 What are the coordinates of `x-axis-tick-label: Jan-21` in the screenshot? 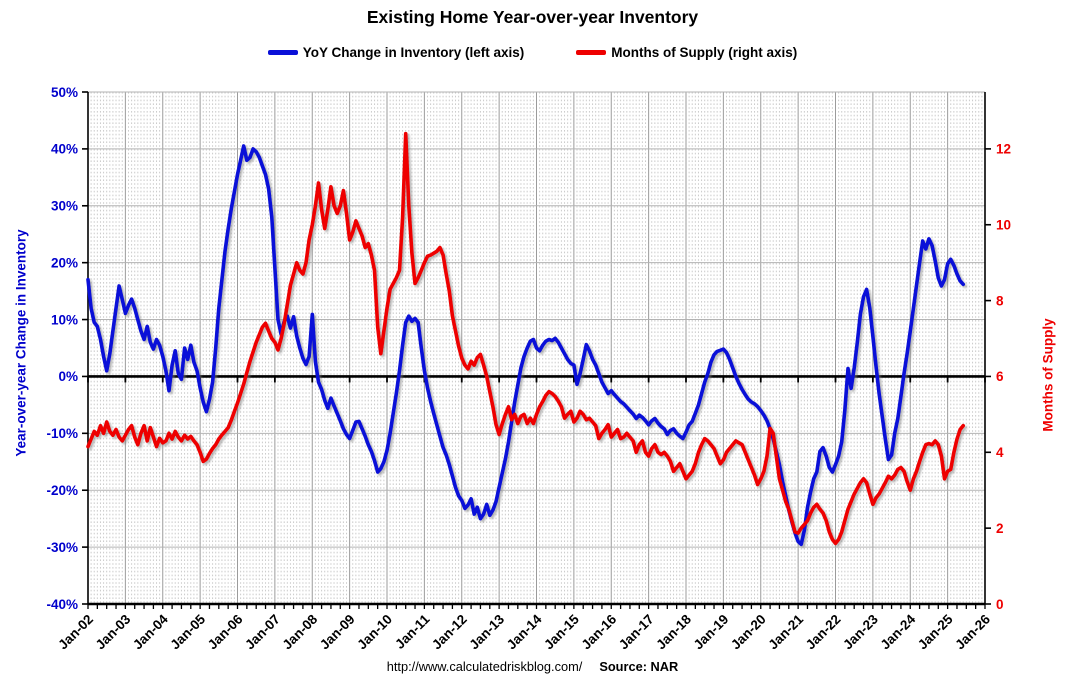 It's located at (785, 631).